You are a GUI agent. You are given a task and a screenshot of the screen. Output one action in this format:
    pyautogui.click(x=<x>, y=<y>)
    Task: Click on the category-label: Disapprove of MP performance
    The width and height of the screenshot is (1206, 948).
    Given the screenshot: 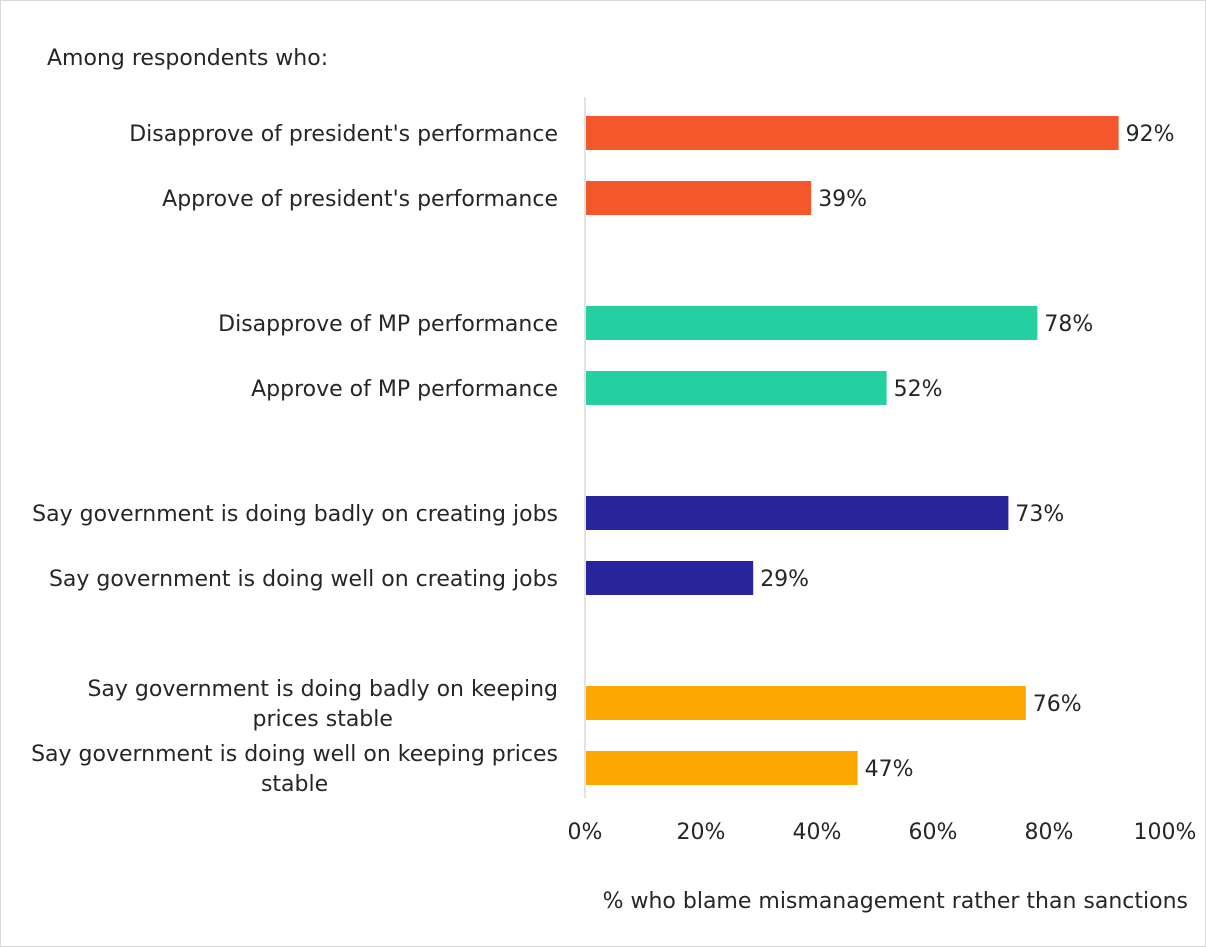 What is the action you would take?
    pyautogui.click(x=388, y=324)
    